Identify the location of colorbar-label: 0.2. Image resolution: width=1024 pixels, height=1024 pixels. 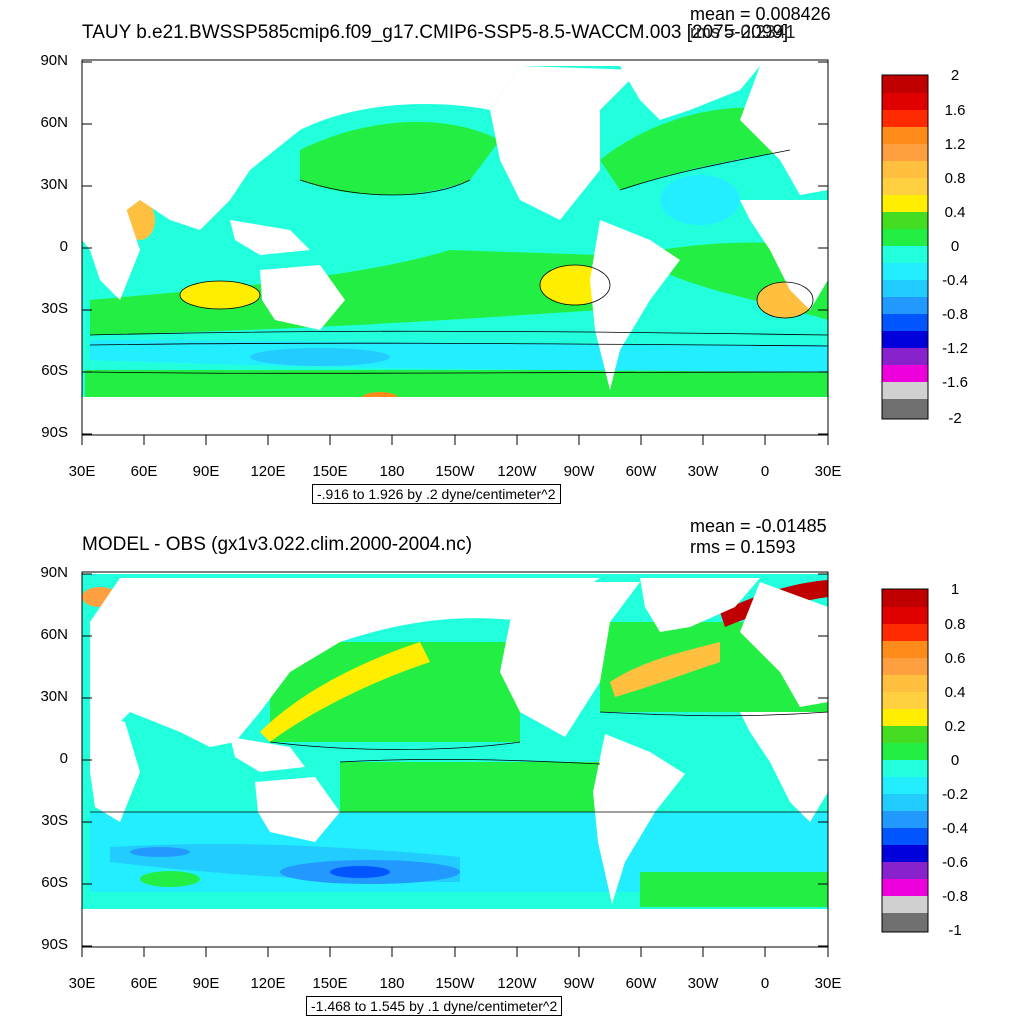
(955, 726).